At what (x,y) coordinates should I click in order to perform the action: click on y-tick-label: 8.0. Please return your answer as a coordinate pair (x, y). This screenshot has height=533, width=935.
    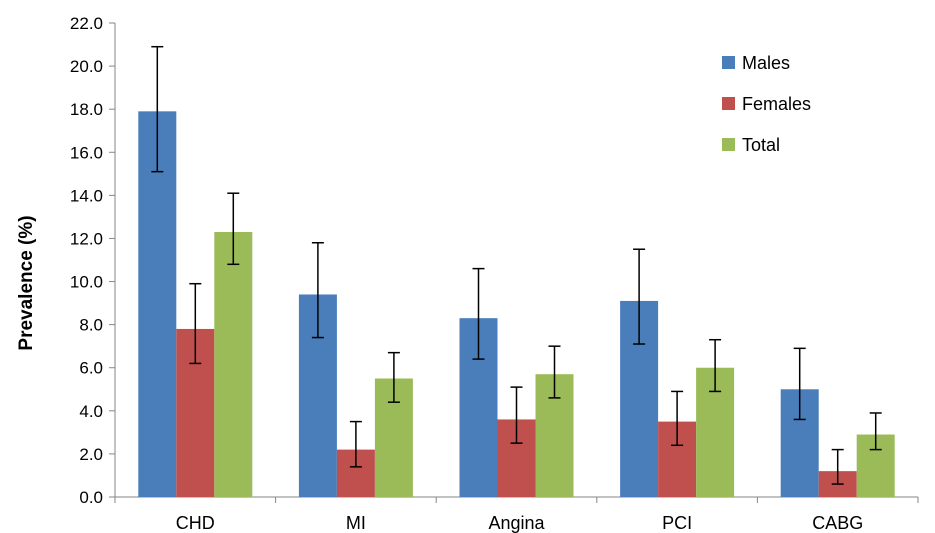
    Looking at the image, I should click on (91, 325).